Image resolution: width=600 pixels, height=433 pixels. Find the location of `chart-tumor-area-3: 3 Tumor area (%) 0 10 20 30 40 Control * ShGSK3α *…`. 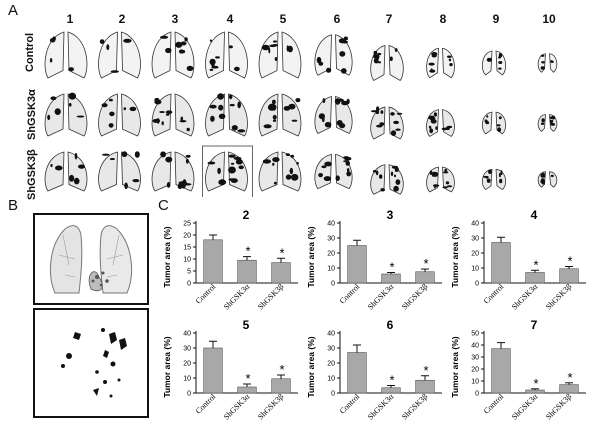

chart-tumor-area-3: 3 Tumor area (%) 0 10 20 30 40 Control * ShGSK3α *… is located at coordinates (374, 264).